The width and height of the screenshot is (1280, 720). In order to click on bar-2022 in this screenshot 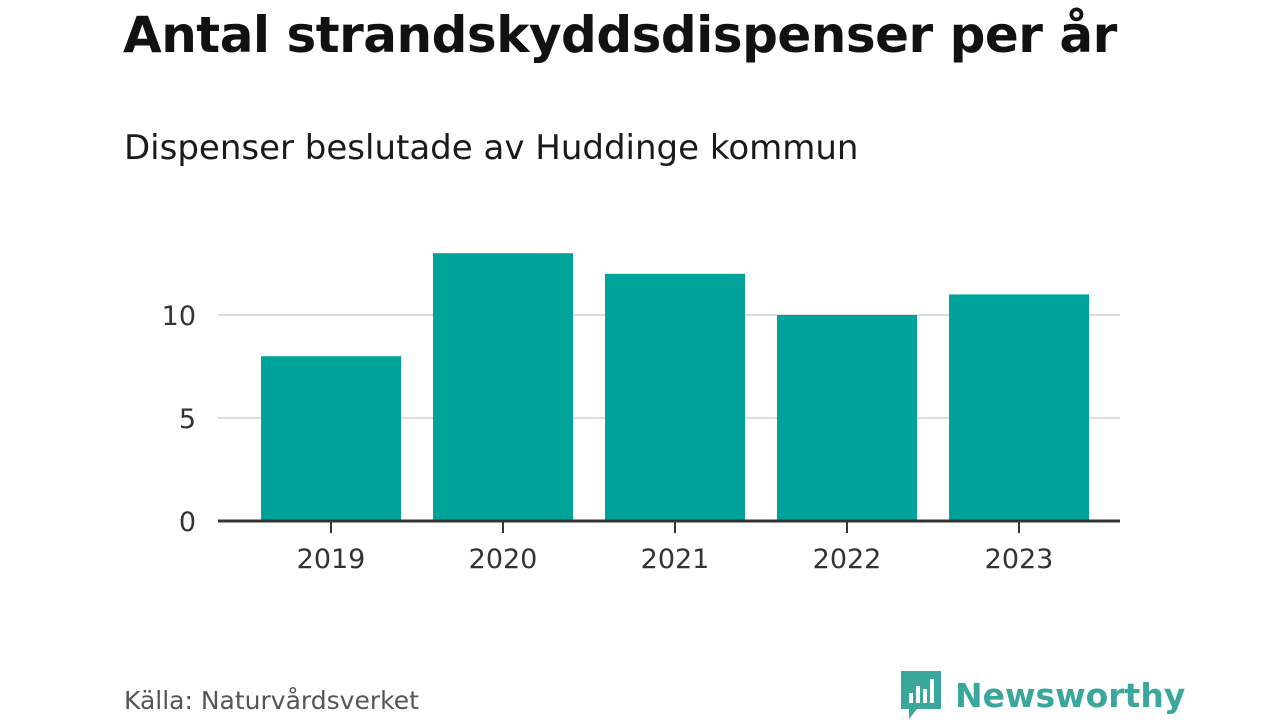, I will do `click(847, 418)`.